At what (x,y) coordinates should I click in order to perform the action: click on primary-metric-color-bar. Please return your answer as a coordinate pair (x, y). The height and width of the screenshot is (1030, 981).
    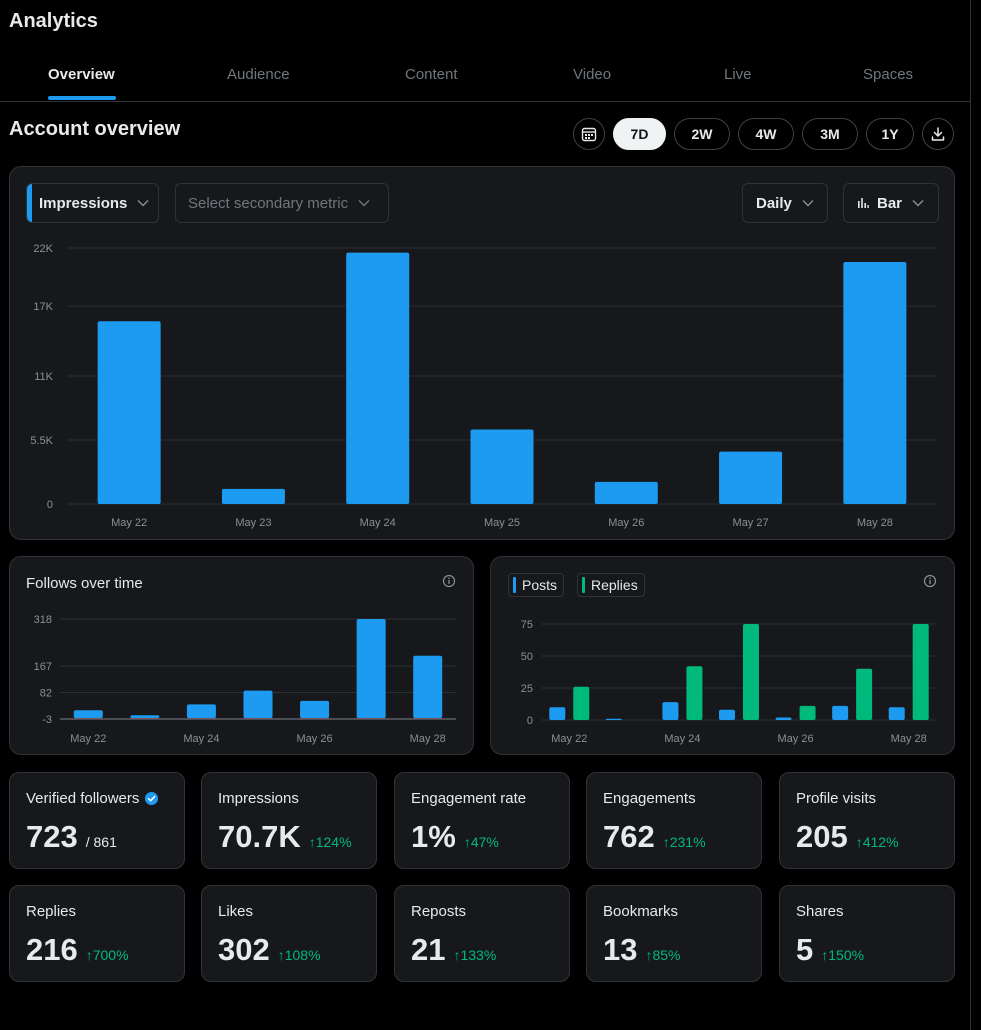
    Looking at the image, I should click on (29, 203).